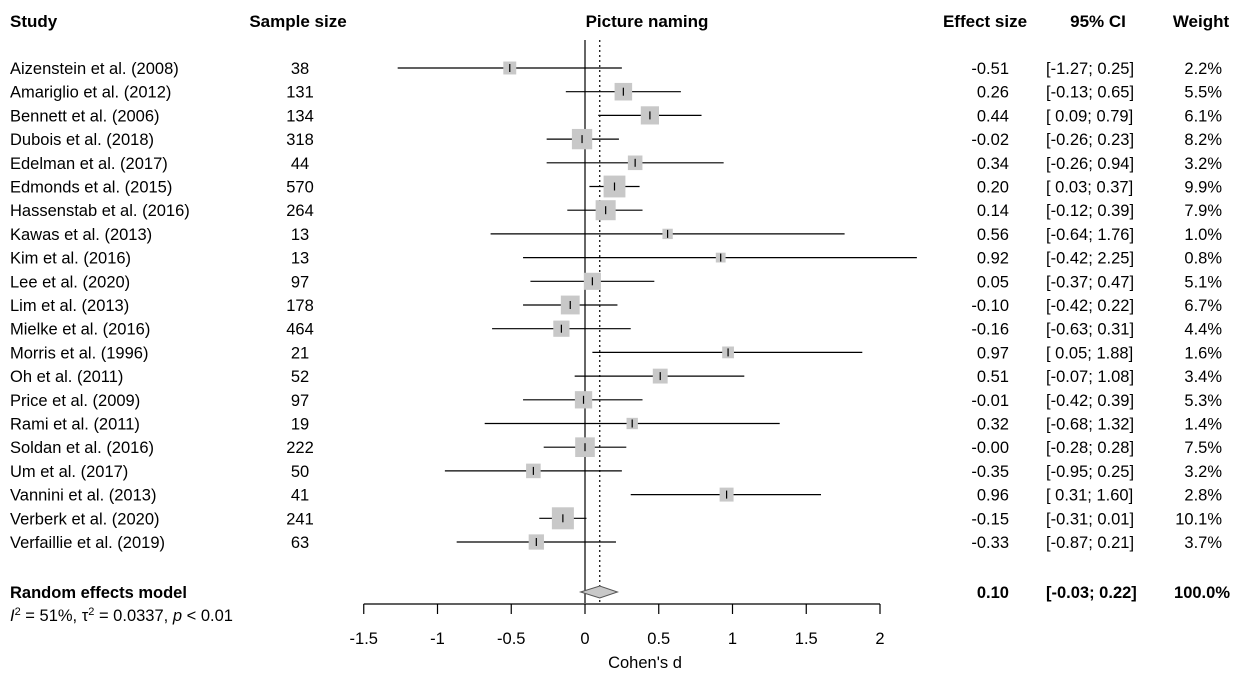 The image size is (1248, 677). What do you see at coordinates (1090, 330) in the screenshot?
I see `ci-value: [-0.63; 0.31]` at bounding box center [1090, 330].